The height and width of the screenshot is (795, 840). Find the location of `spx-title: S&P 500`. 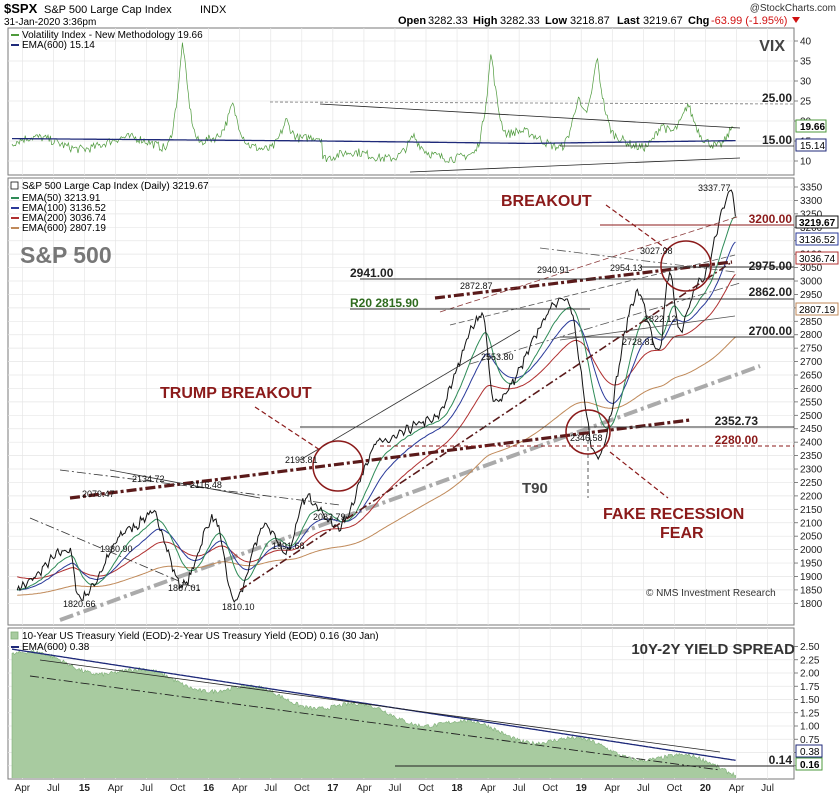

spx-title: S&P 500 is located at coordinates (66, 255).